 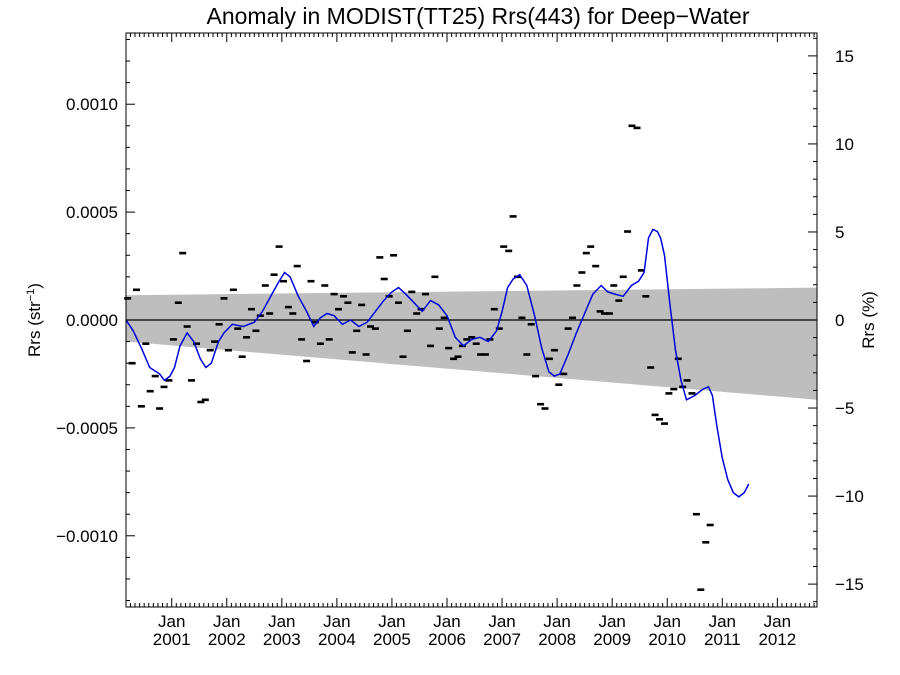 What do you see at coordinates (849, 496) in the screenshot?
I see `y-right-tick-label: −10` at bounding box center [849, 496].